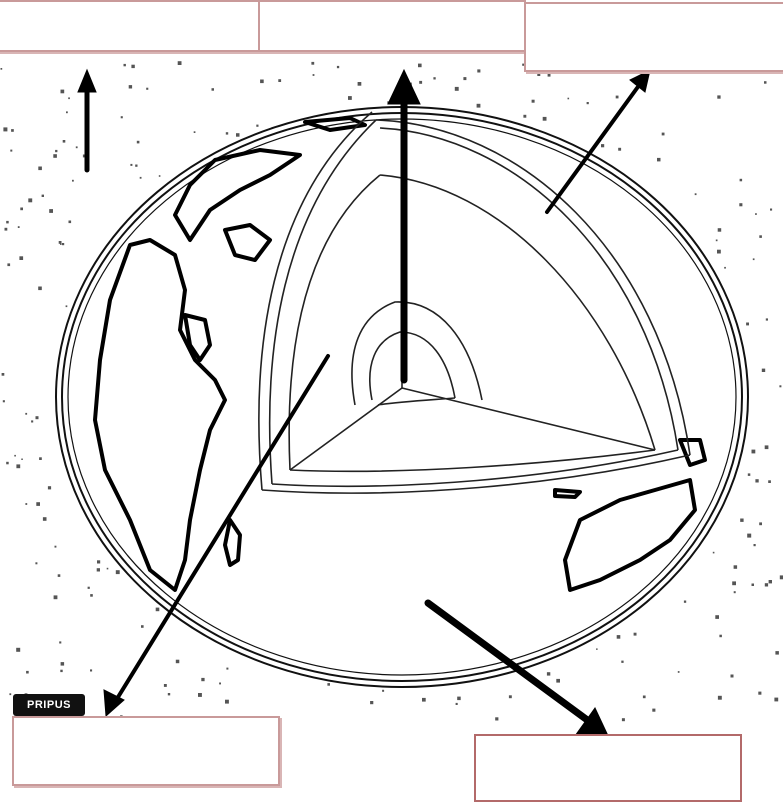 The image size is (783, 809). Describe the element at coordinates (130, 26) in the screenshot. I see `label-box-top-left` at that location.